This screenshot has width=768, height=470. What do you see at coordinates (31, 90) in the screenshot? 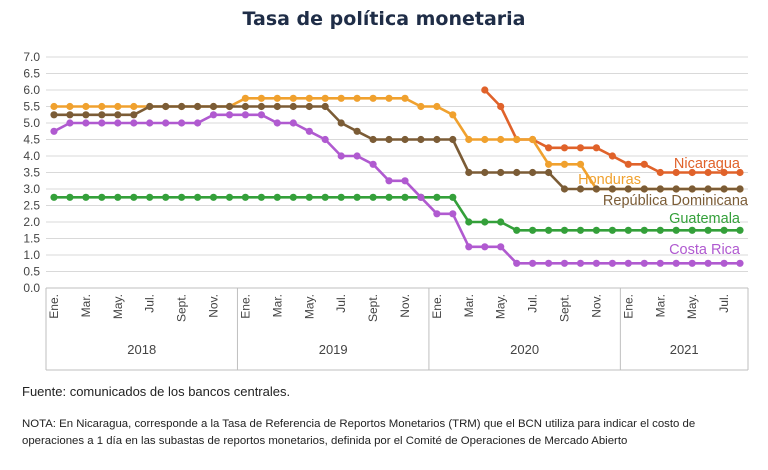
I see `y-tick-label: 6.0` at bounding box center [31, 90].